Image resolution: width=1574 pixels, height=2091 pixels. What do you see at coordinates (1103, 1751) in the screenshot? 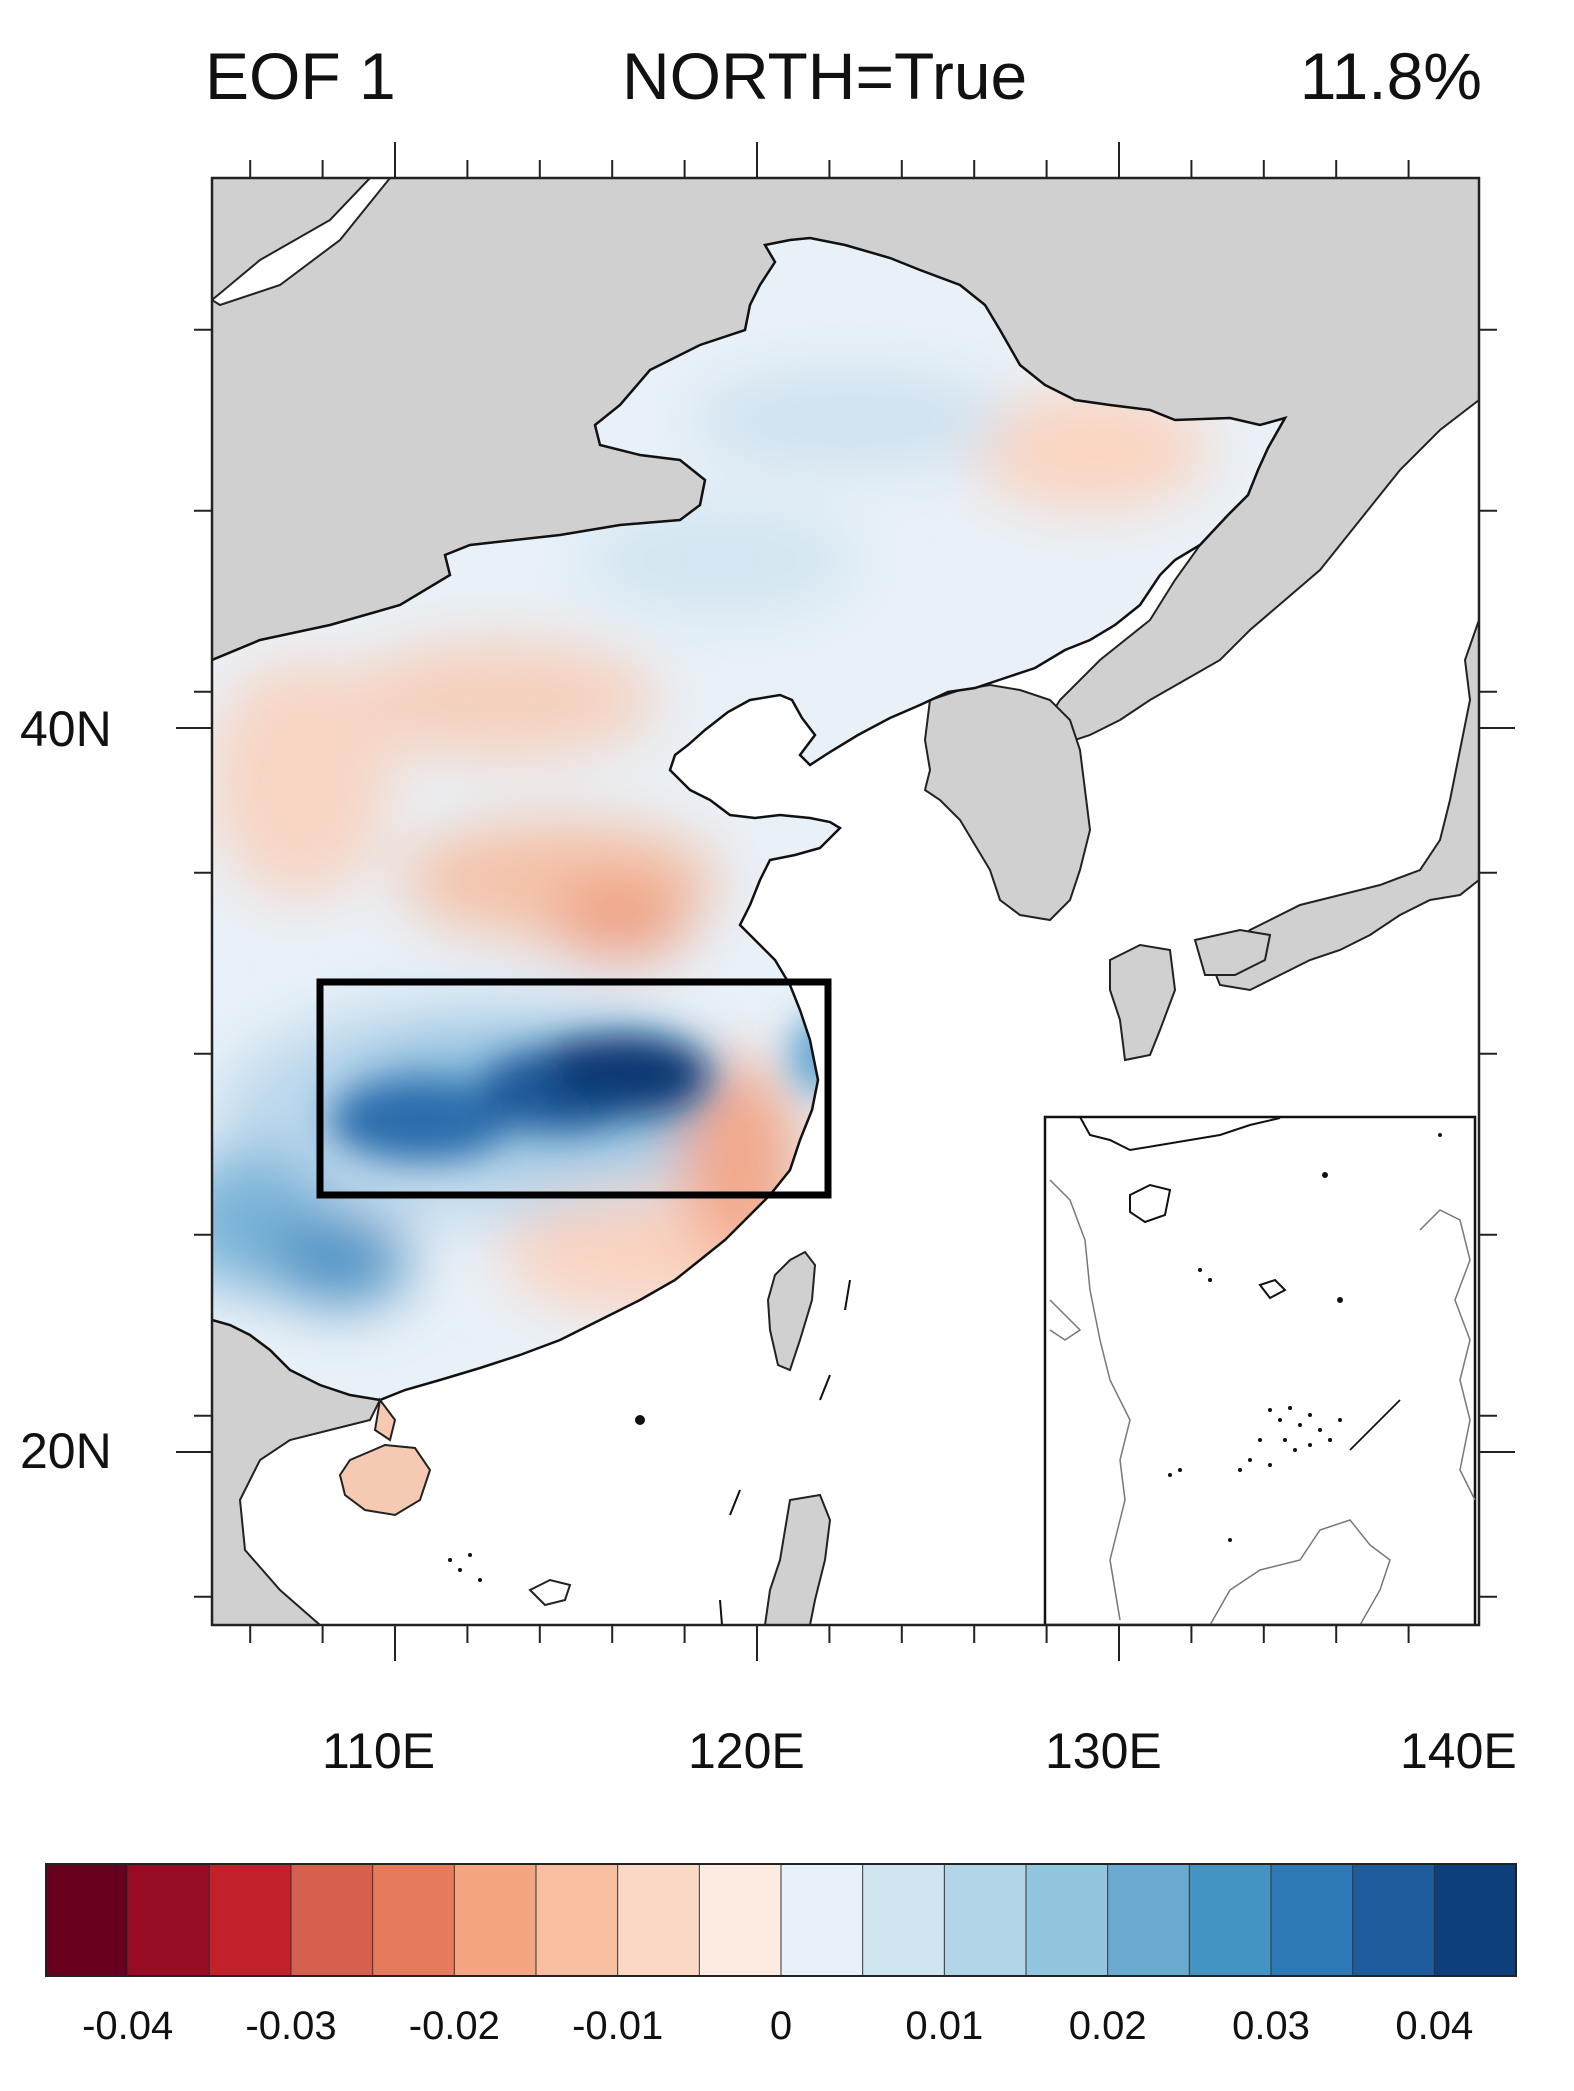
I see `x-tick-label-130e: 130E` at bounding box center [1103, 1751].